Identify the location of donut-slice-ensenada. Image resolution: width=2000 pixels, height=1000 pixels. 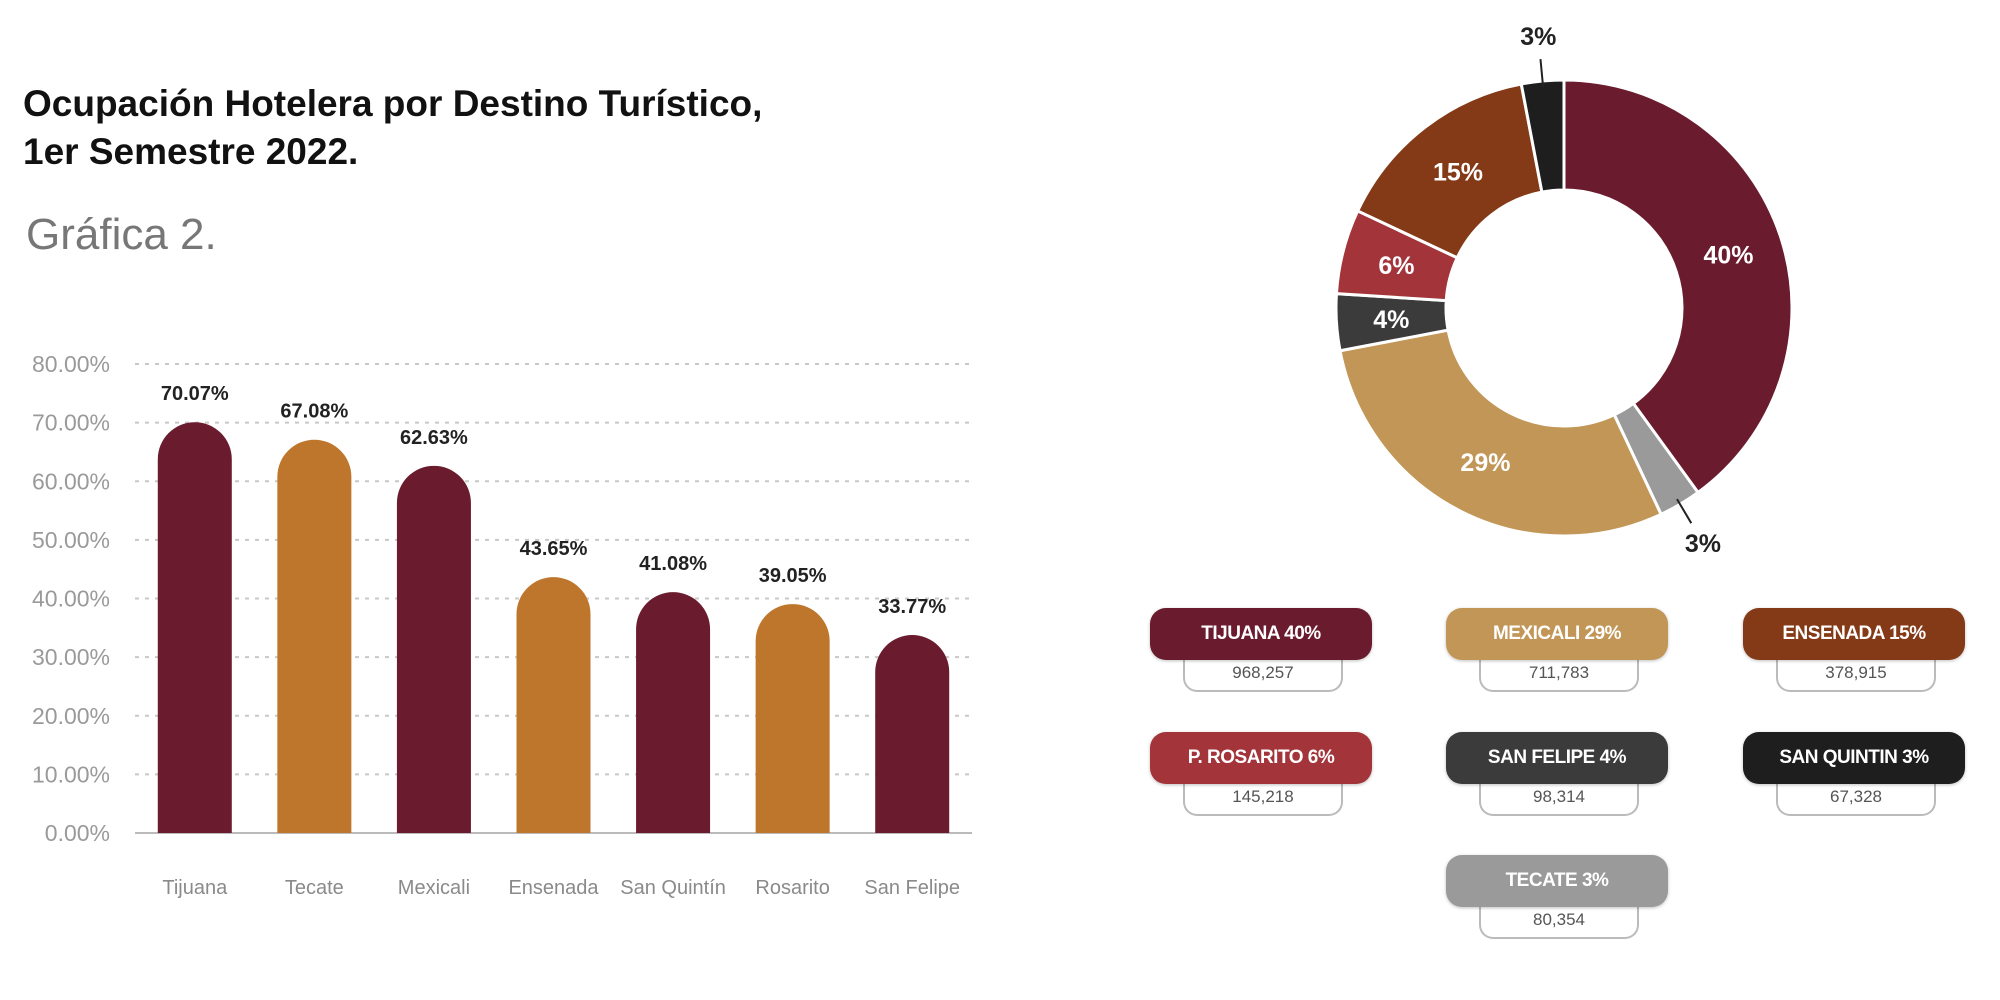
(1449, 171).